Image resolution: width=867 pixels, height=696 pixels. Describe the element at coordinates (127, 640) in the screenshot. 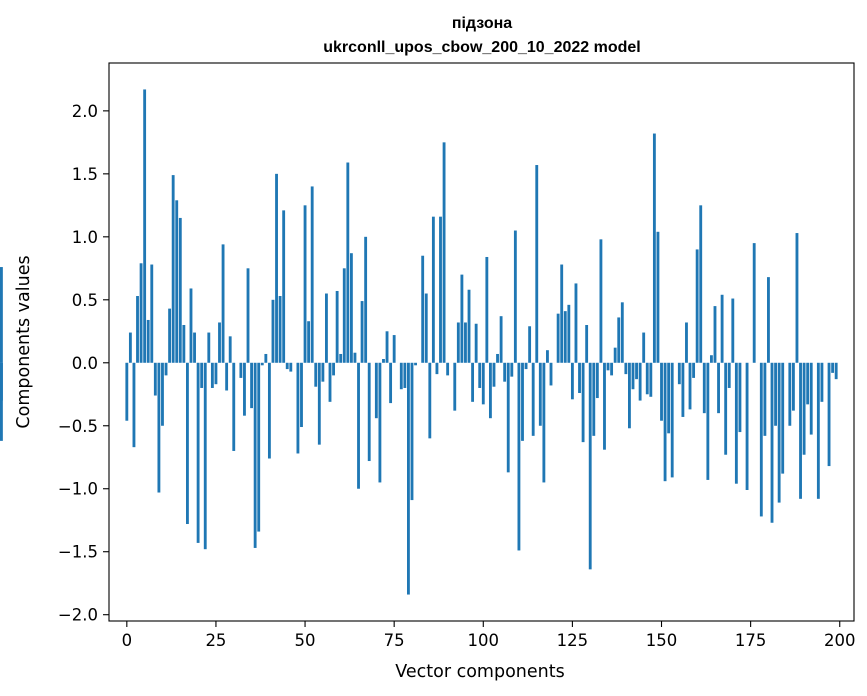

I see `x-tick-label-0: 0` at that location.